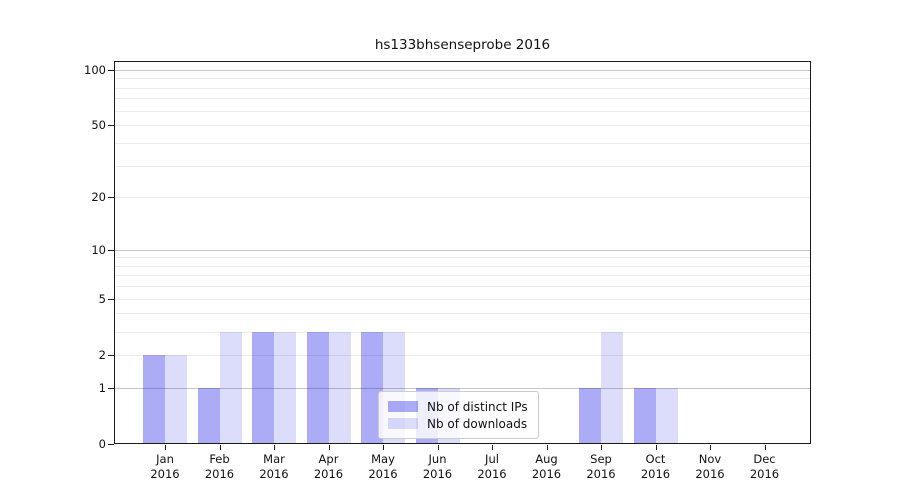  I want to click on bar-distinct-ips-oct, so click(644, 415).